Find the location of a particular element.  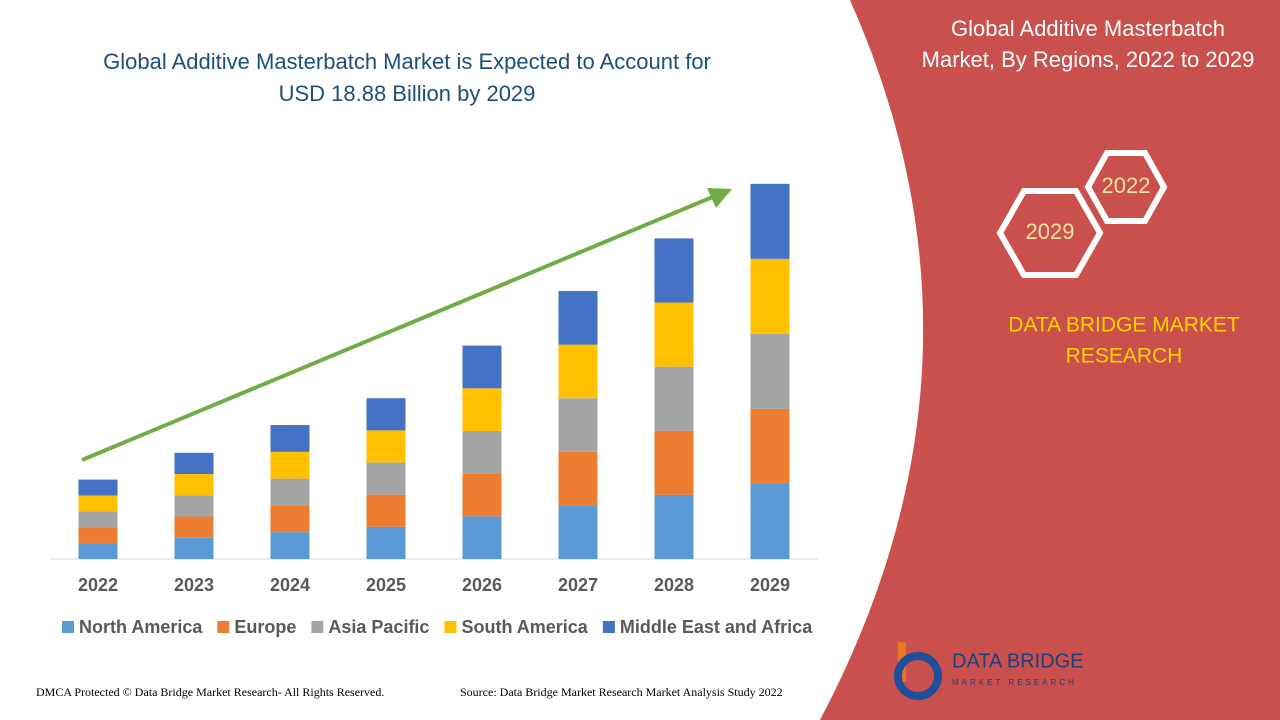

chart-title: USD 18.88 Billion by 2029 is located at coordinates (407, 93).